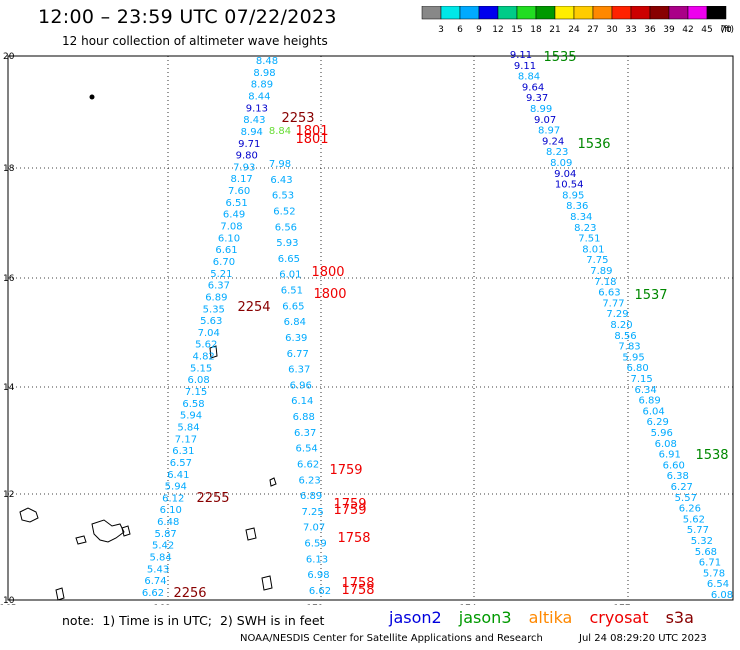 The image size is (740, 650). What do you see at coordinates (633, 357) in the screenshot?
I see `swh-label-pass-c: 5.95` at bounding box center [633, 357].